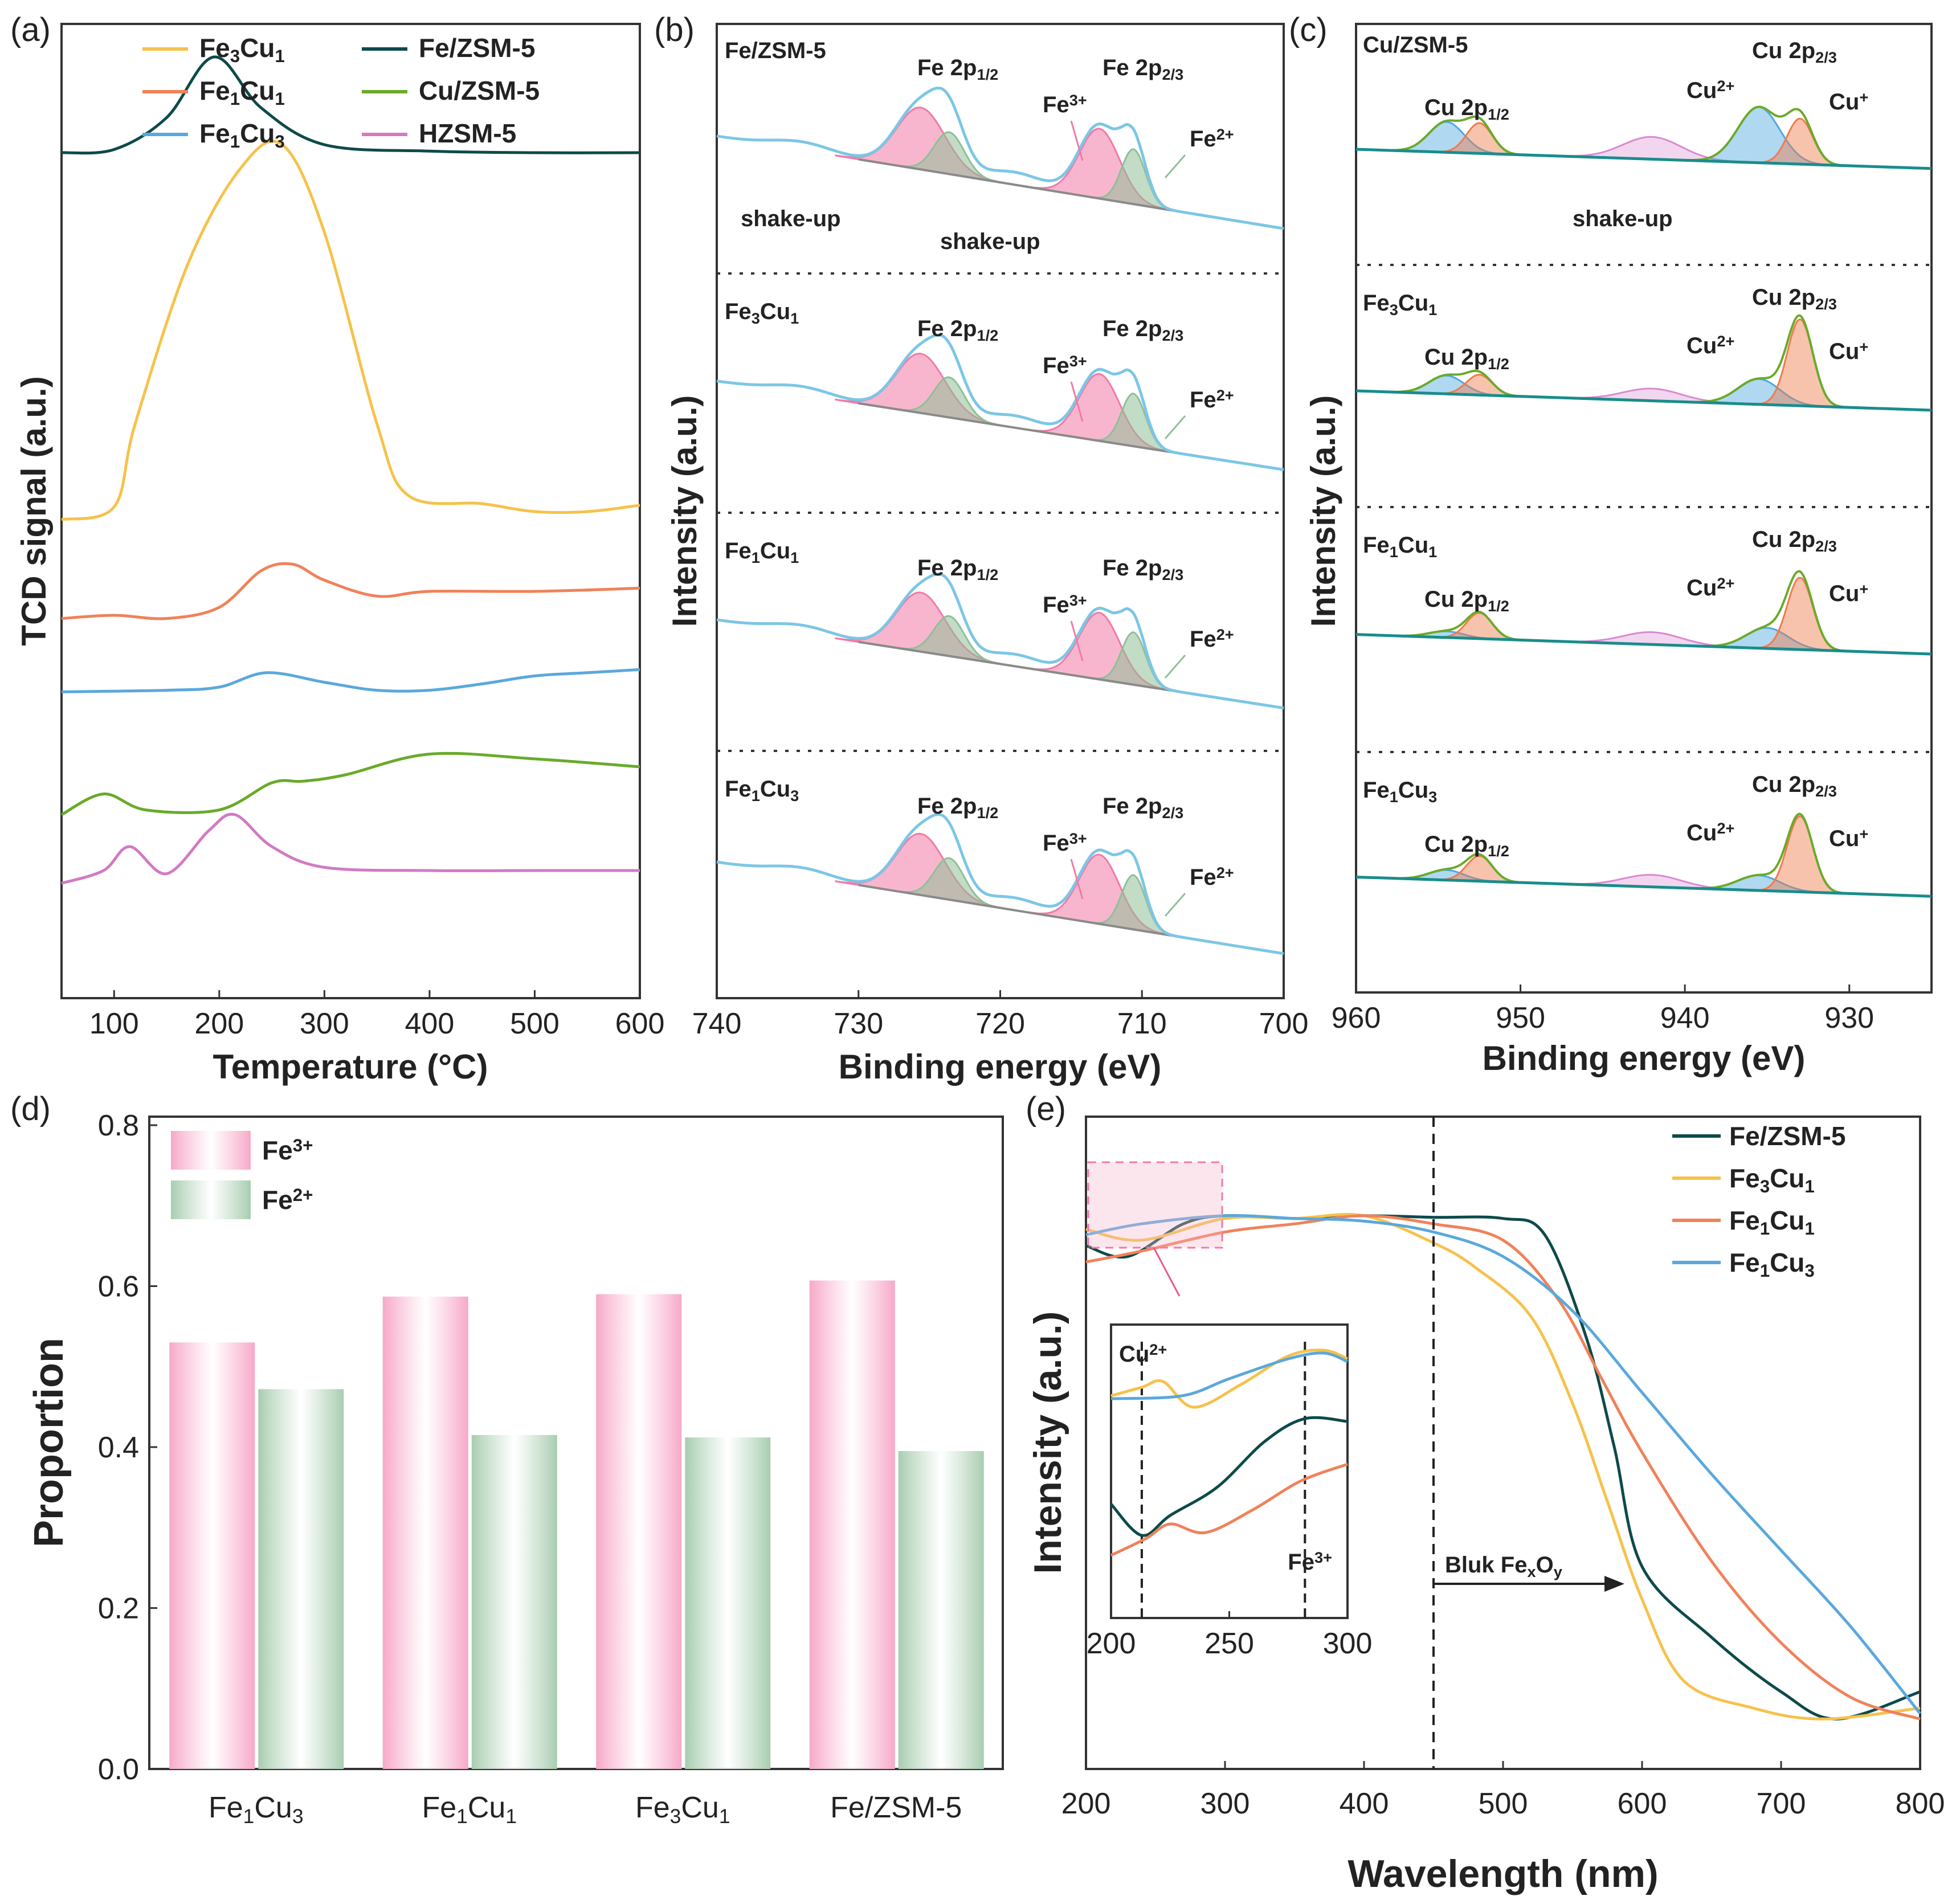 The height and width of the screenshot is (1904, 1960). I want to click on panel-c-sample-label: Fe3Cu1, so click(1400, 304).